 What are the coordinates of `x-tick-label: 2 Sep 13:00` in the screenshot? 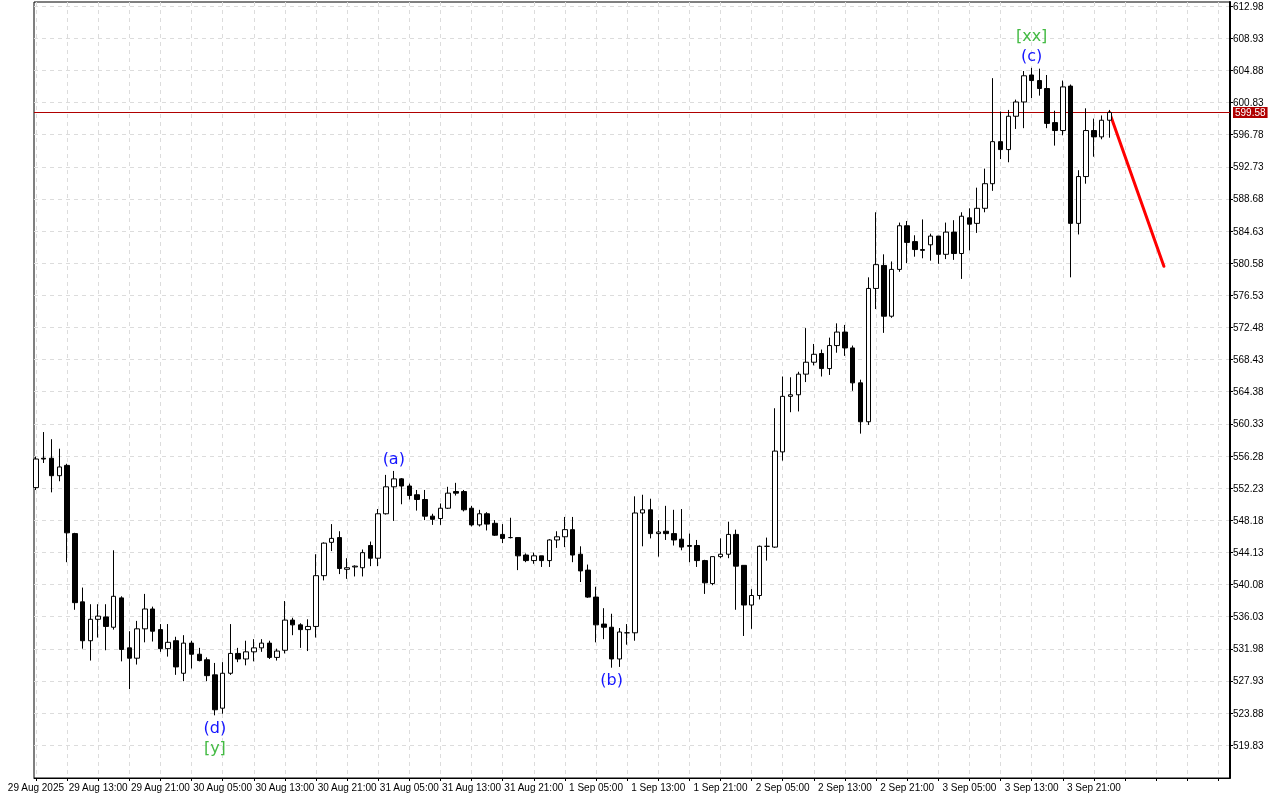 It's located at (845, 787).